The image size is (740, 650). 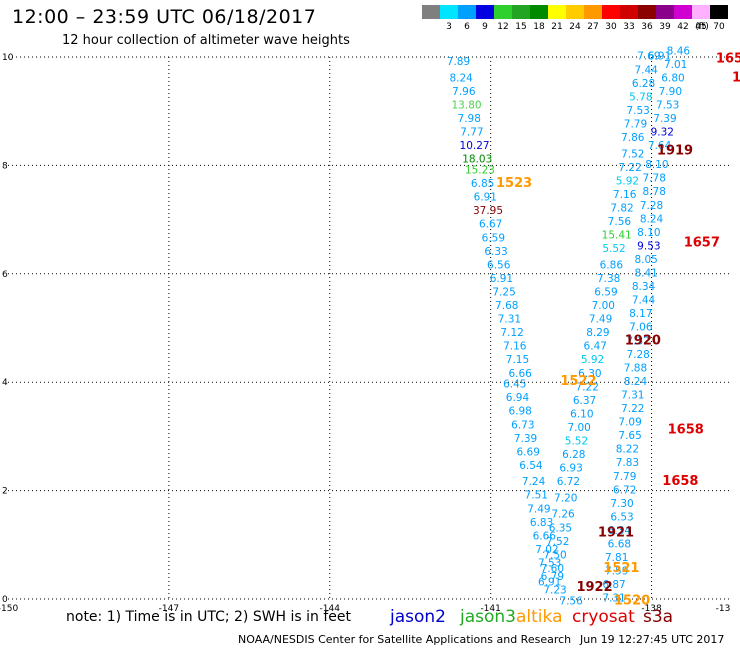 What do you see at coordinates (511, 333) in the screenshot?
I see `swh-value: 7.12` at bounding box center [511, 333].